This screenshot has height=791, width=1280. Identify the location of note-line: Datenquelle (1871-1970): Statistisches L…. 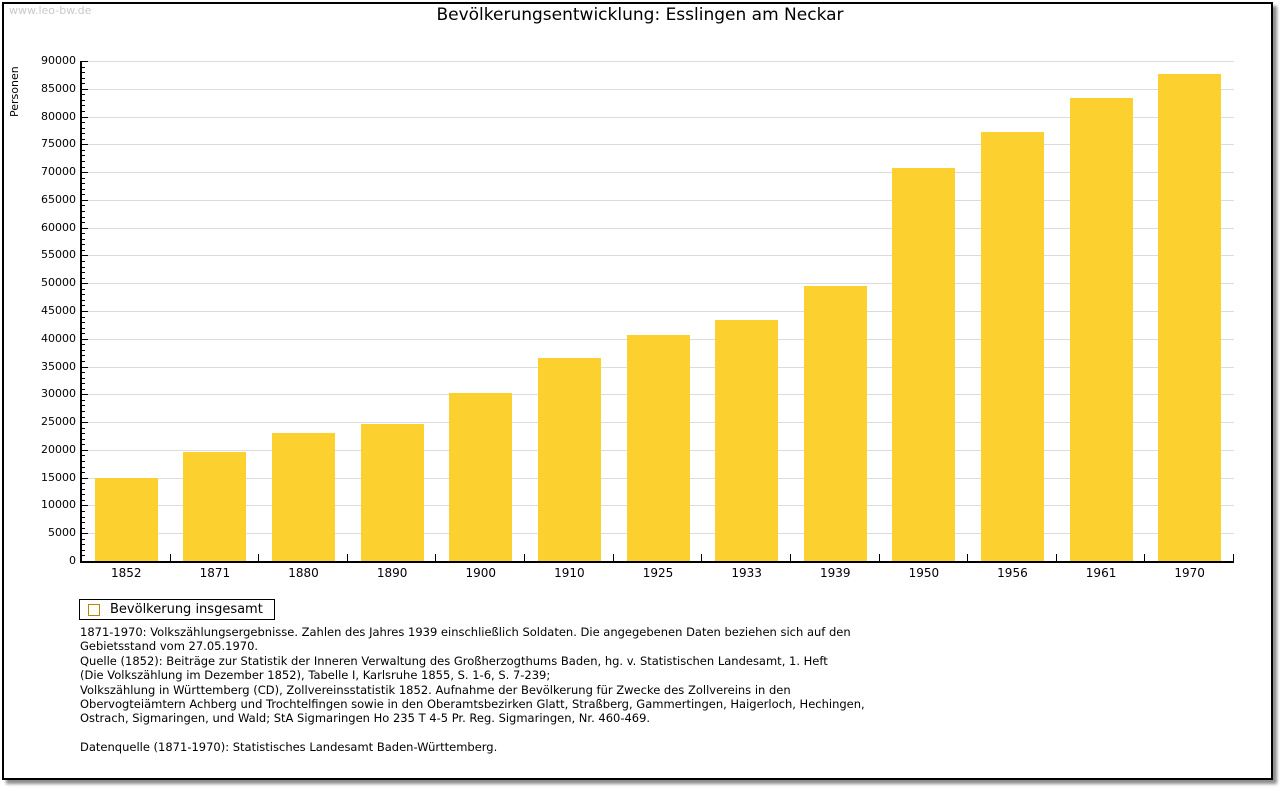
(289, 747).